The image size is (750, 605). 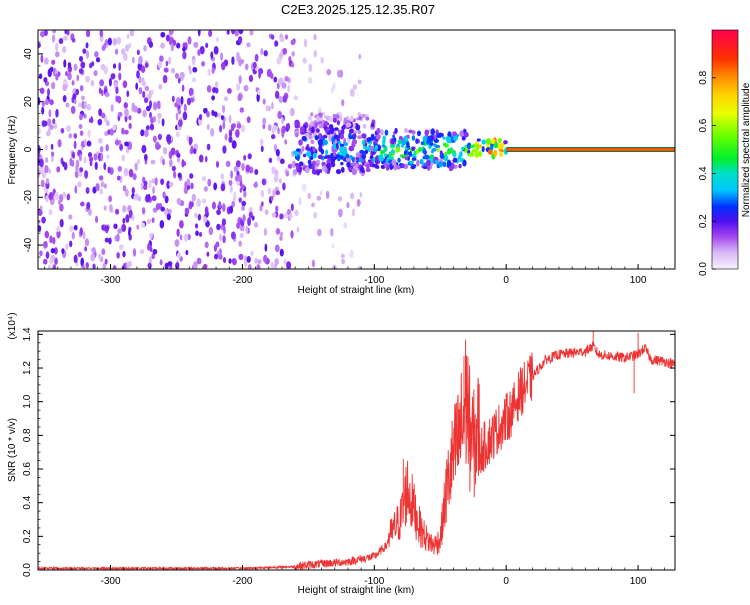 What do you see at coordinates (506, 280) in the screenshot?
I see `x-tick-label: 0` at bounding box center [506, 280].